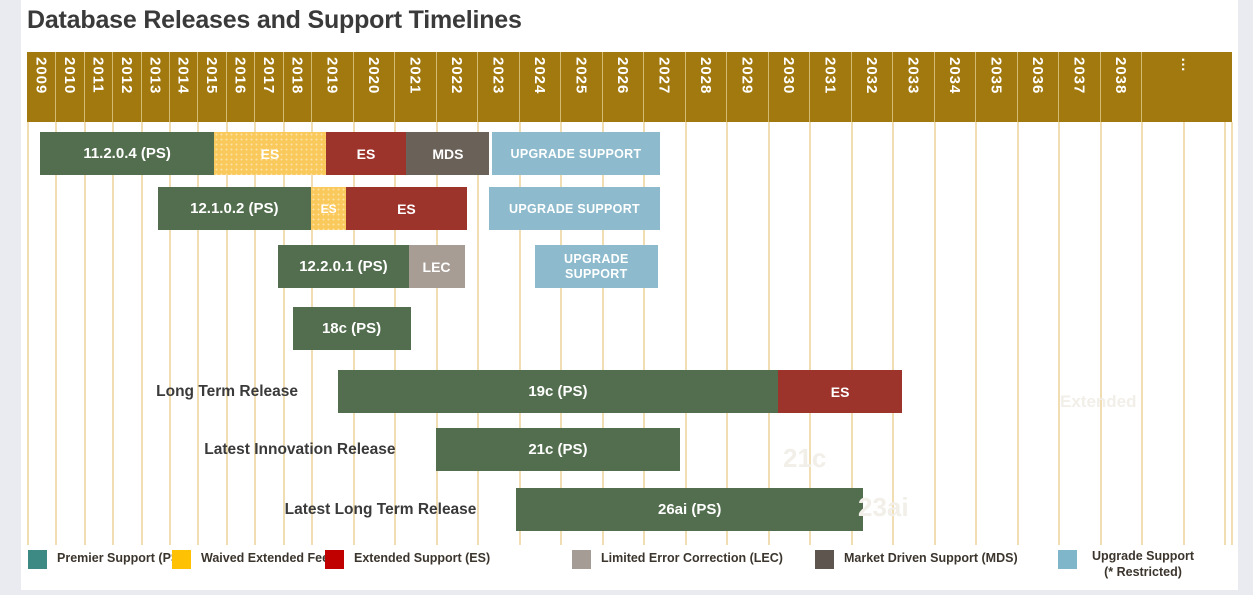 This screenshot has height=595, width=1253. I want to click on year-cell-2032: 2032, so click(872, 87).